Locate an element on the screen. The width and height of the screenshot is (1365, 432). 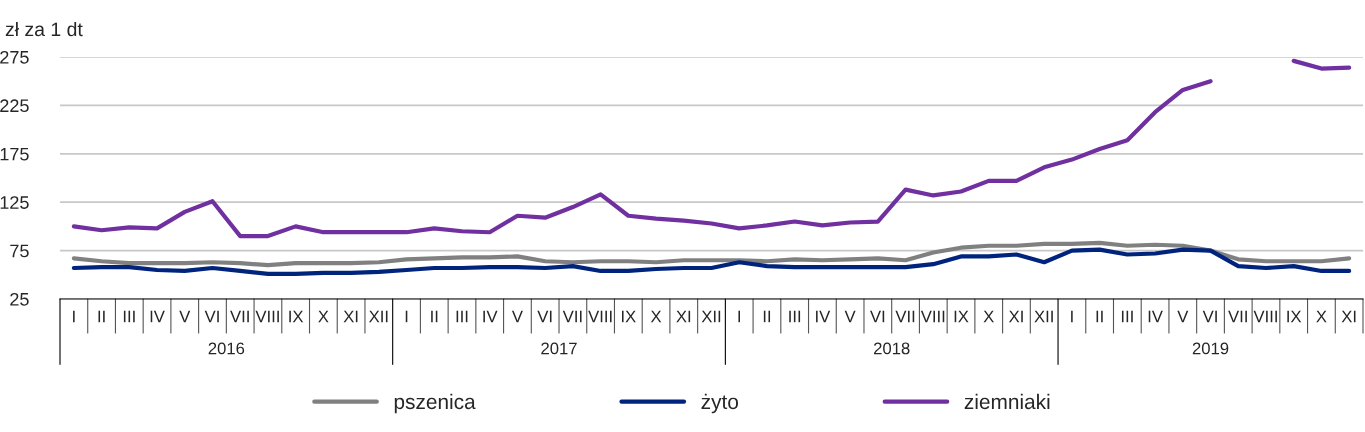
y-tick-label: 75 is located at coordinates (19, 251).